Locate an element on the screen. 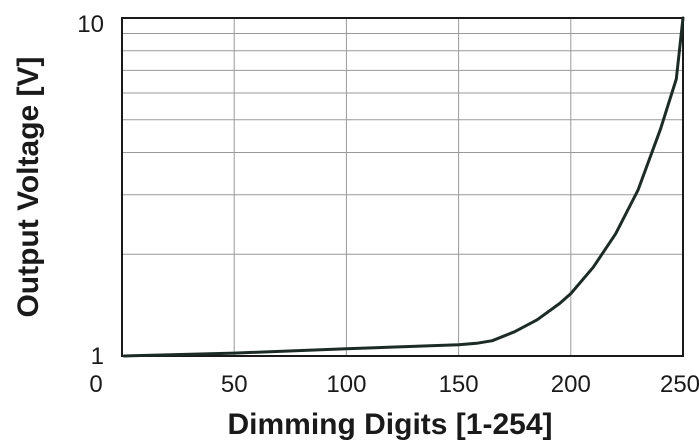  x-tick-label: 100 is located at coordinates (346, 384).